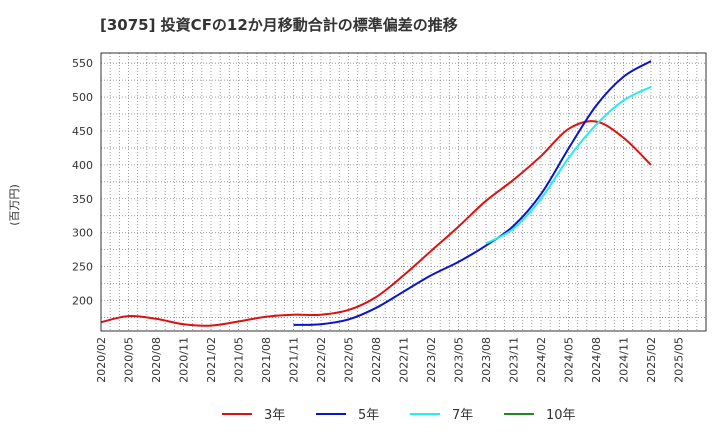 The height and width of the screenshot is (440, 720). Describe the element at coordinates (514, 360) in the screenshot. I see `x-tick-label: 2023/11` at that location.